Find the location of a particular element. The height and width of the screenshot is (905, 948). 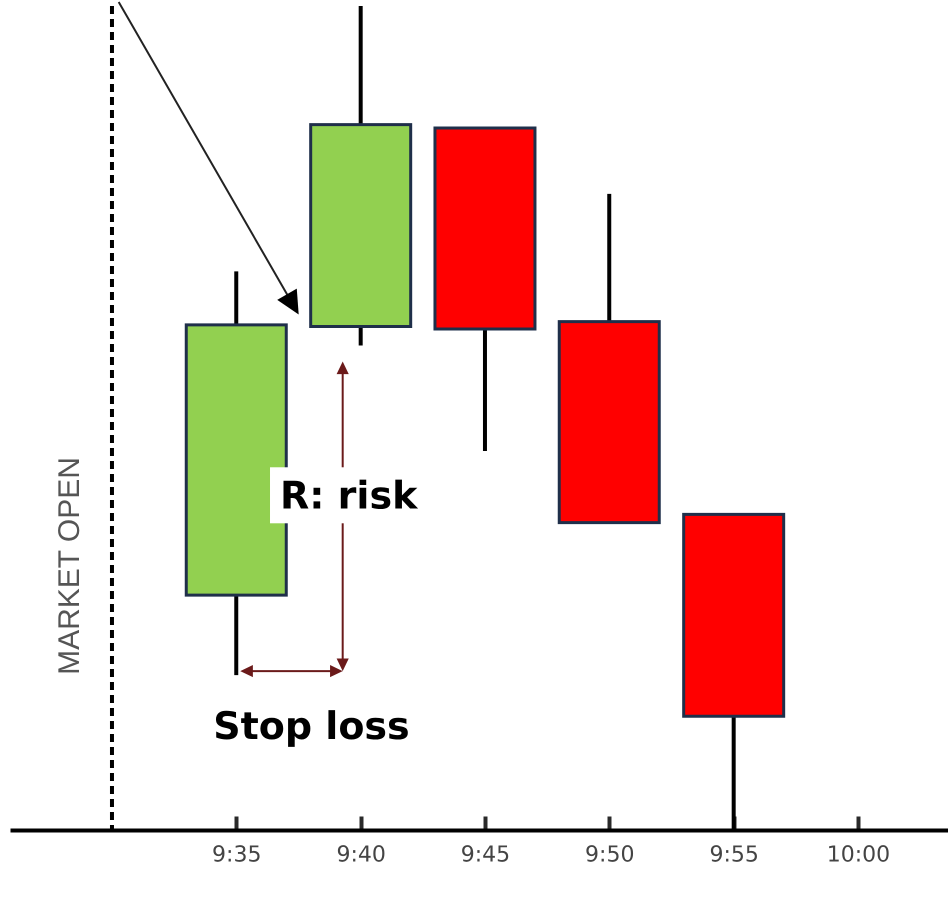

ref-line-label: MARKET OPEN is located at coordinates (69, 566).